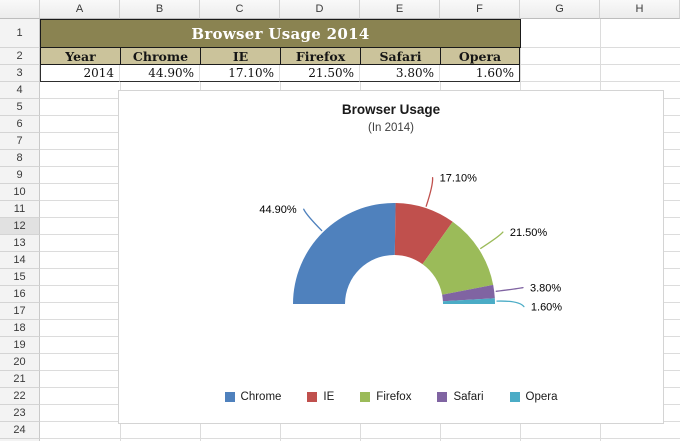 This screenshot has width=680, height=441. What do you see at coordinates (480, 56) in the screenshot?
I see `table-header-cell-opera: Opera` at bounding box center [480, 56].